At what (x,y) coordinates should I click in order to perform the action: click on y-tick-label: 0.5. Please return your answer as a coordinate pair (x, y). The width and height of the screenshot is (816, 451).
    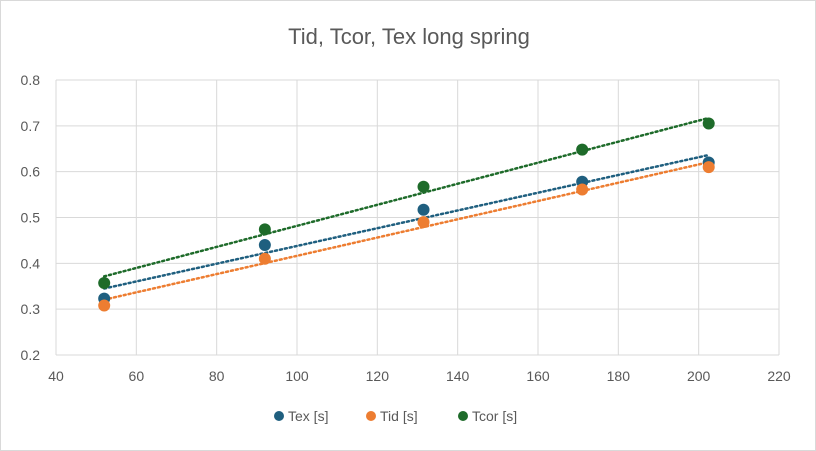
    Looking at the image, I should click on (31, 218).